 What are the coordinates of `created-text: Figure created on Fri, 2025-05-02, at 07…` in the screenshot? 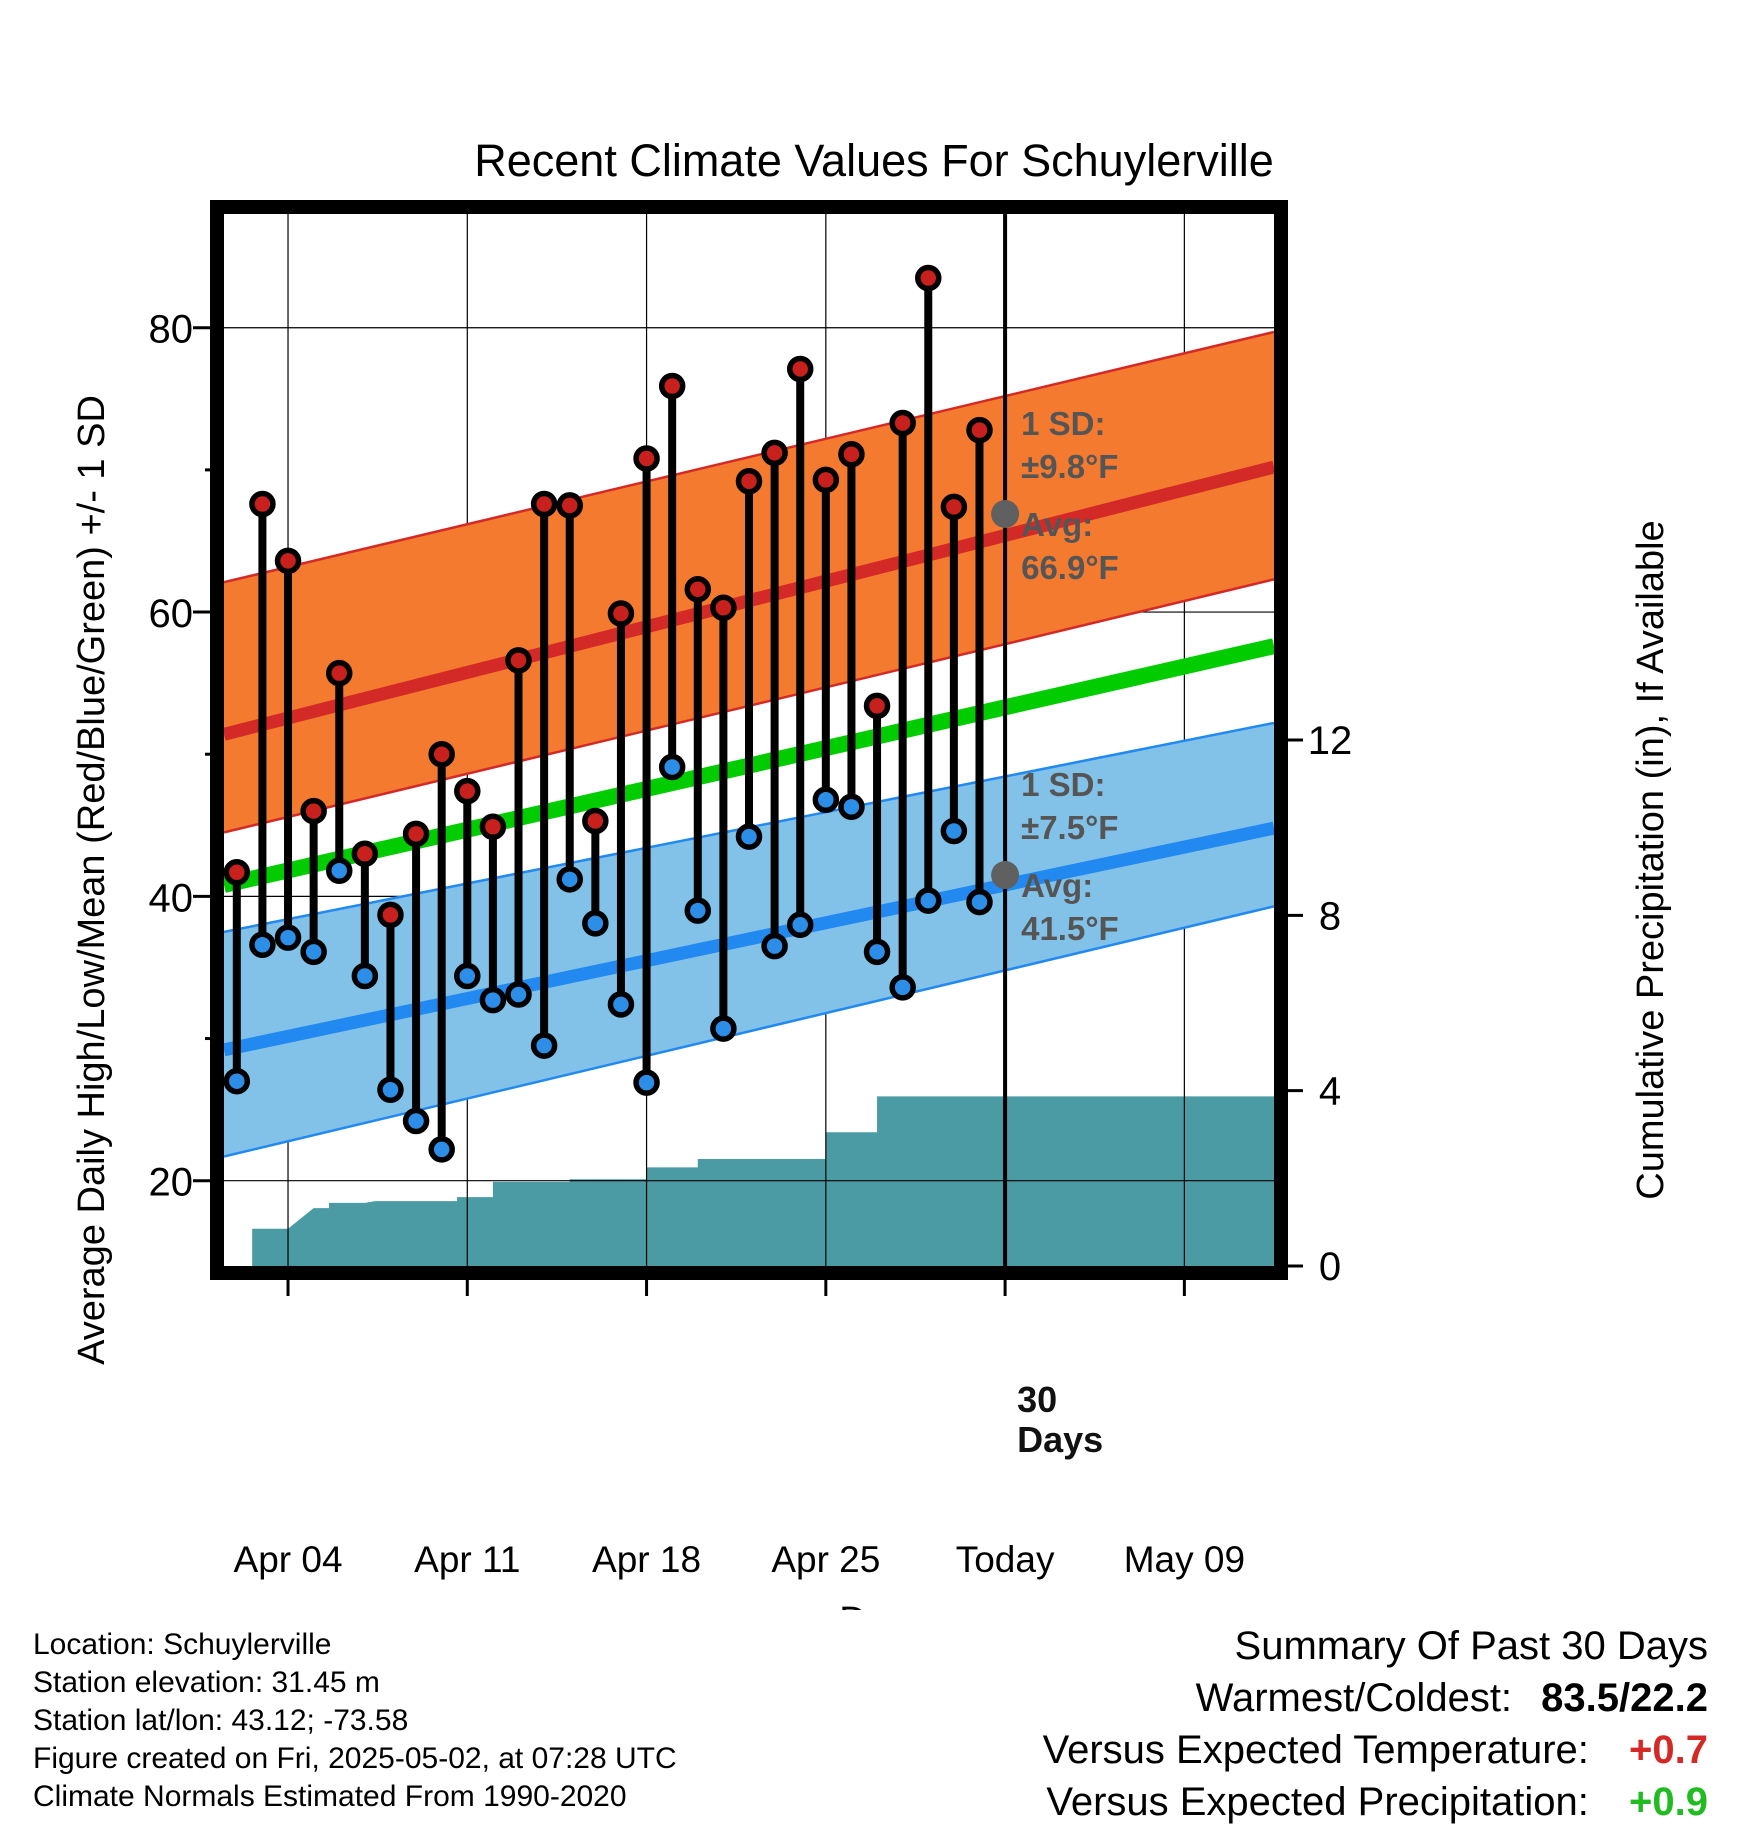 It's located at (355, 1758).